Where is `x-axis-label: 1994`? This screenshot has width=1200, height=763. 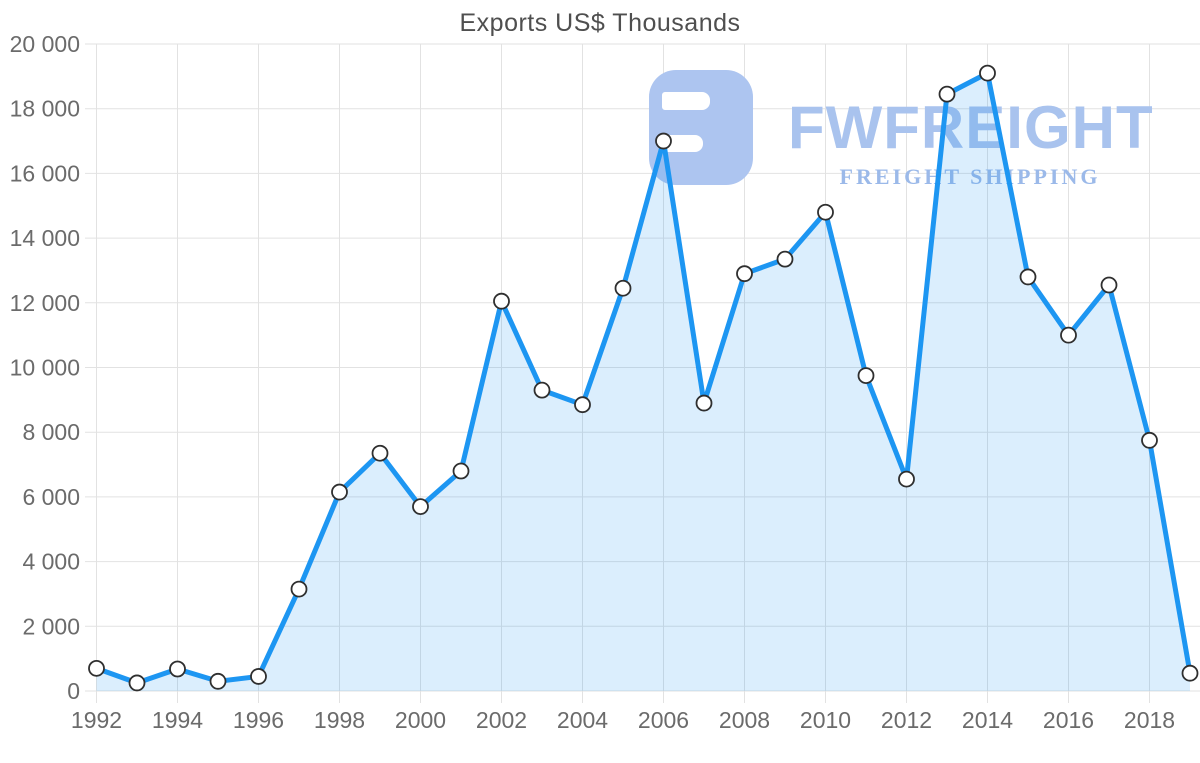
x-axis-label: 1994 is located at coordinates (177, 720).